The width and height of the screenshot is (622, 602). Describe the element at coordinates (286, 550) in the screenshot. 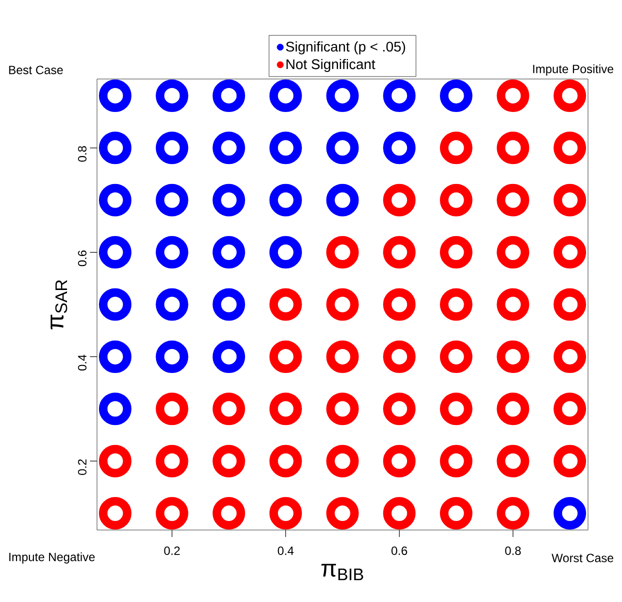

I see `x-tick-label: 0.4` at that location.